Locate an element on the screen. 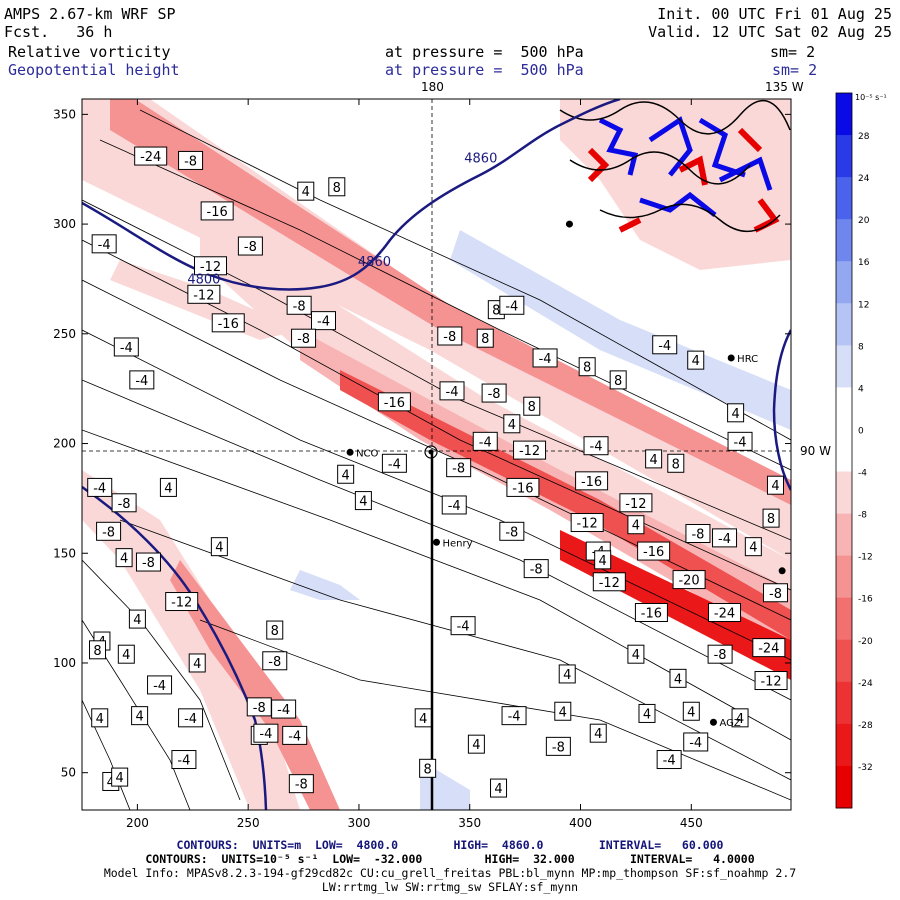 The width and height of the screenshot is (900, 900). colorbar-tick-label: 12 is located at coordinates (863, 305).